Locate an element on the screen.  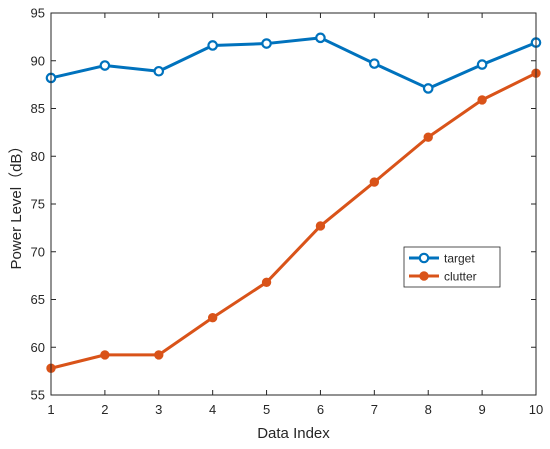
y-tick-label: 65 is located at coordinates (38, 299).